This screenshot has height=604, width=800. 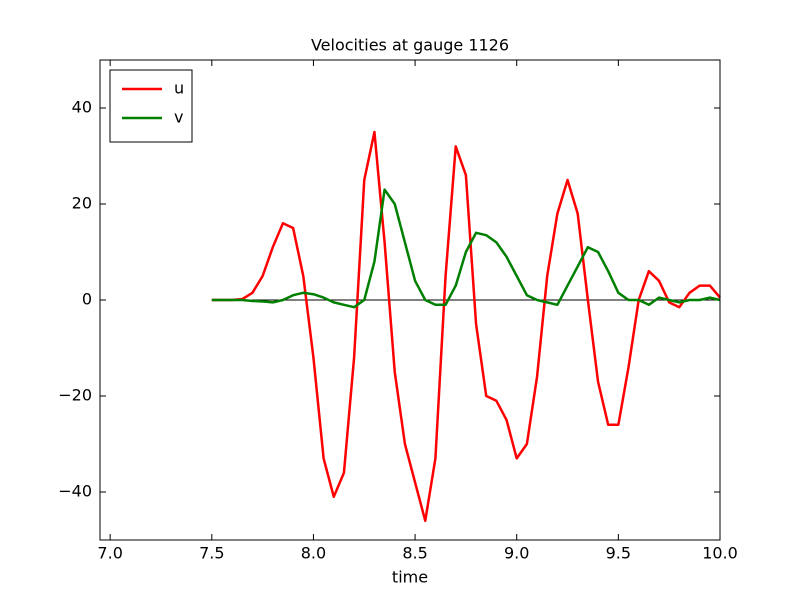 I want to click on legend-label: u, so click(x=179, y=88).